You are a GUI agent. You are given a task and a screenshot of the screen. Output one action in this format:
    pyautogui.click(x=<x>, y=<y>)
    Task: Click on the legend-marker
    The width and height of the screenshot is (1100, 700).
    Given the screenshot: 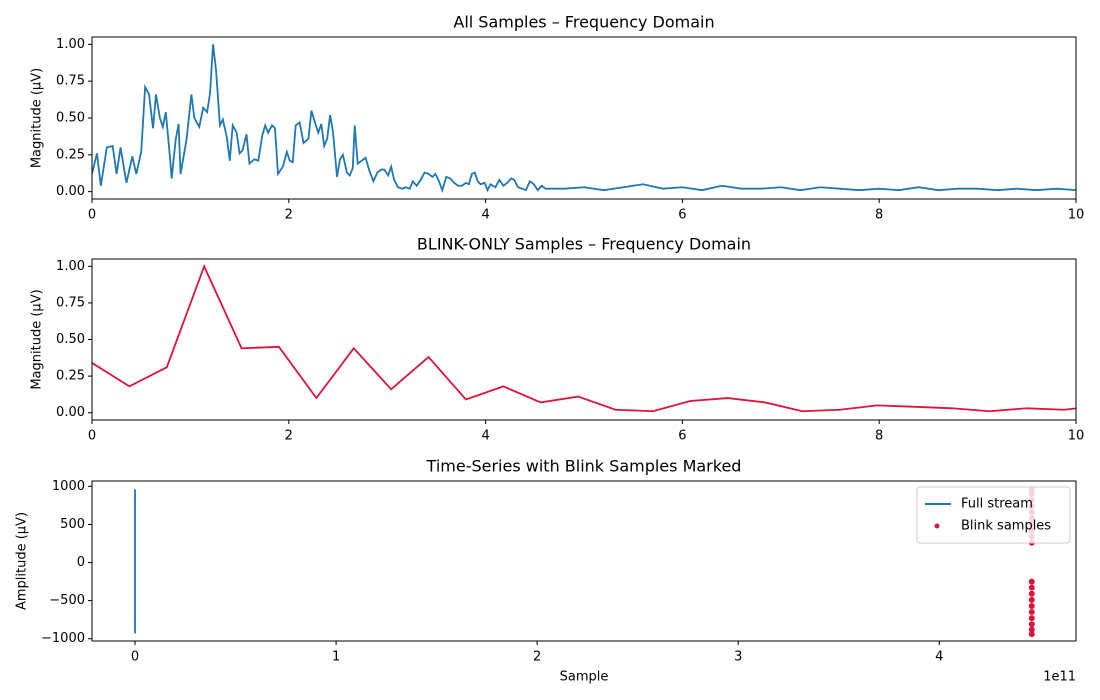 What is the action you would take?
    pyautogui.click(x=937, y=526)
    